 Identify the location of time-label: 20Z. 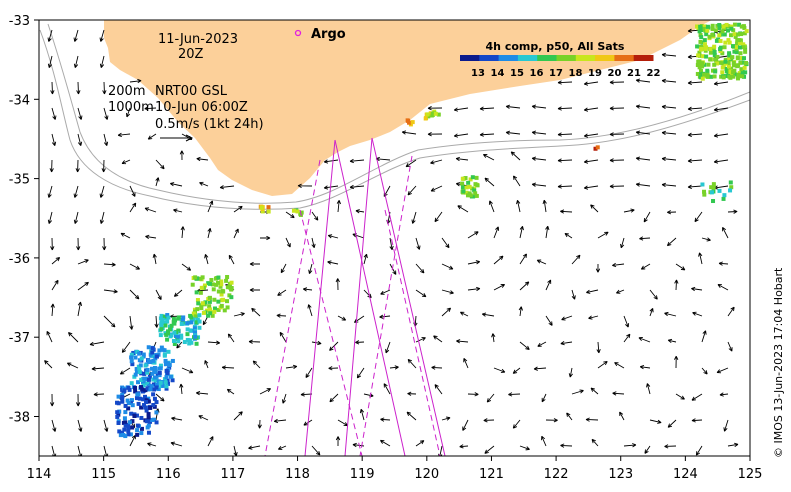
(191, 54).